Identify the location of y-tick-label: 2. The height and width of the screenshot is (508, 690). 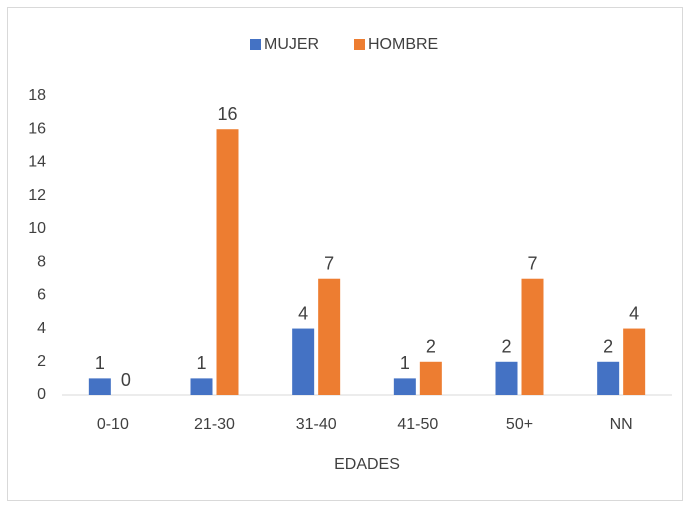
(41, 361).